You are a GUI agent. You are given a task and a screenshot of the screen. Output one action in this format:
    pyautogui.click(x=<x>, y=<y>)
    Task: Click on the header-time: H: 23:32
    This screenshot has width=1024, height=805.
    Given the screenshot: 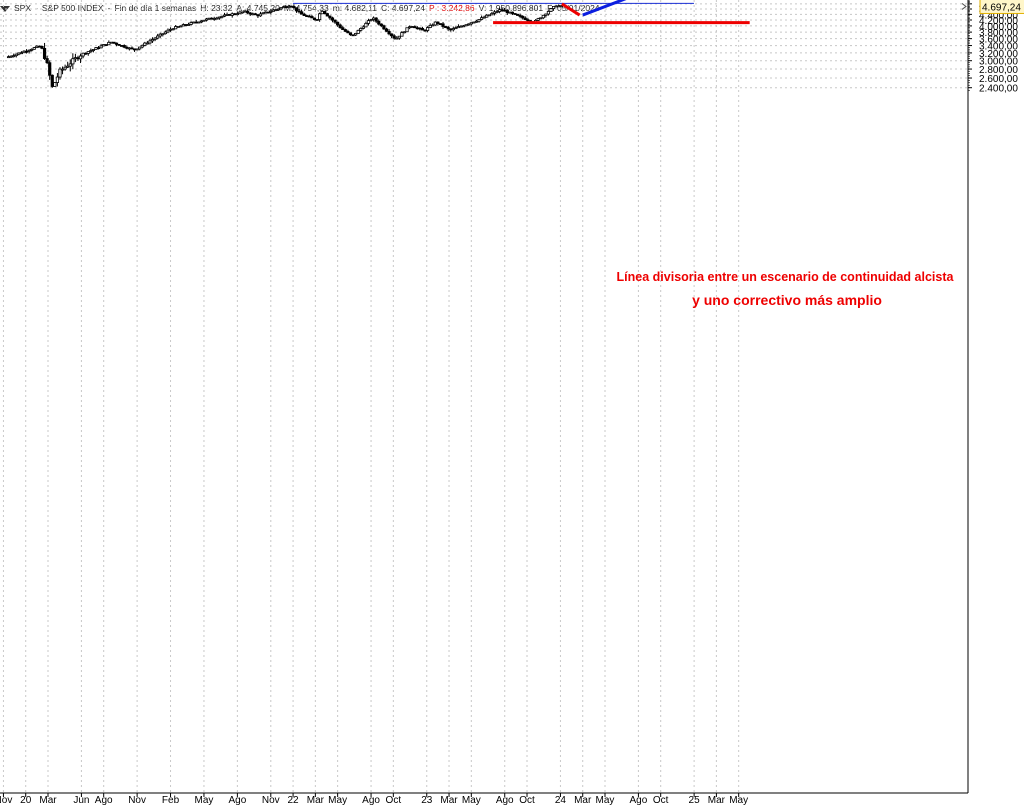 What is the action you would take?
    pyautogui.click(x=216, y=8)
    